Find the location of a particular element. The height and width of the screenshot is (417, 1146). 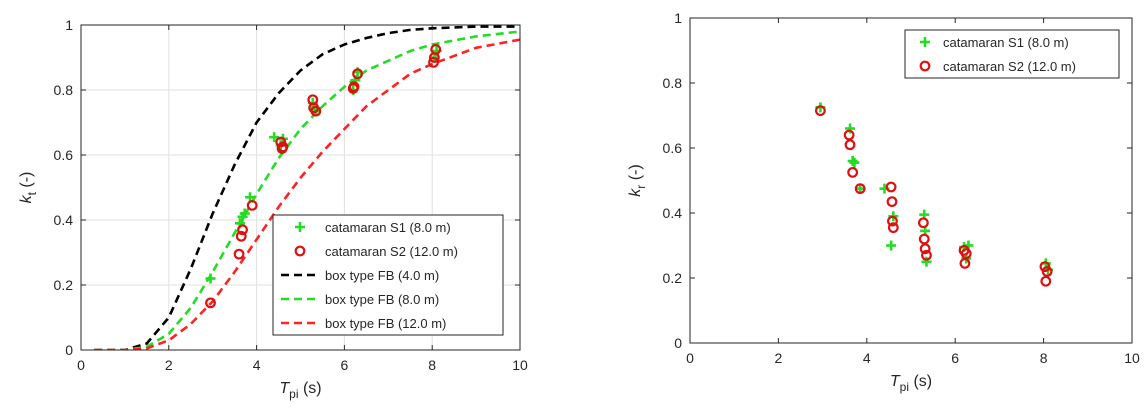

legend-label-2: box type FB (4.0 m) is located at coordinates (382, 275).